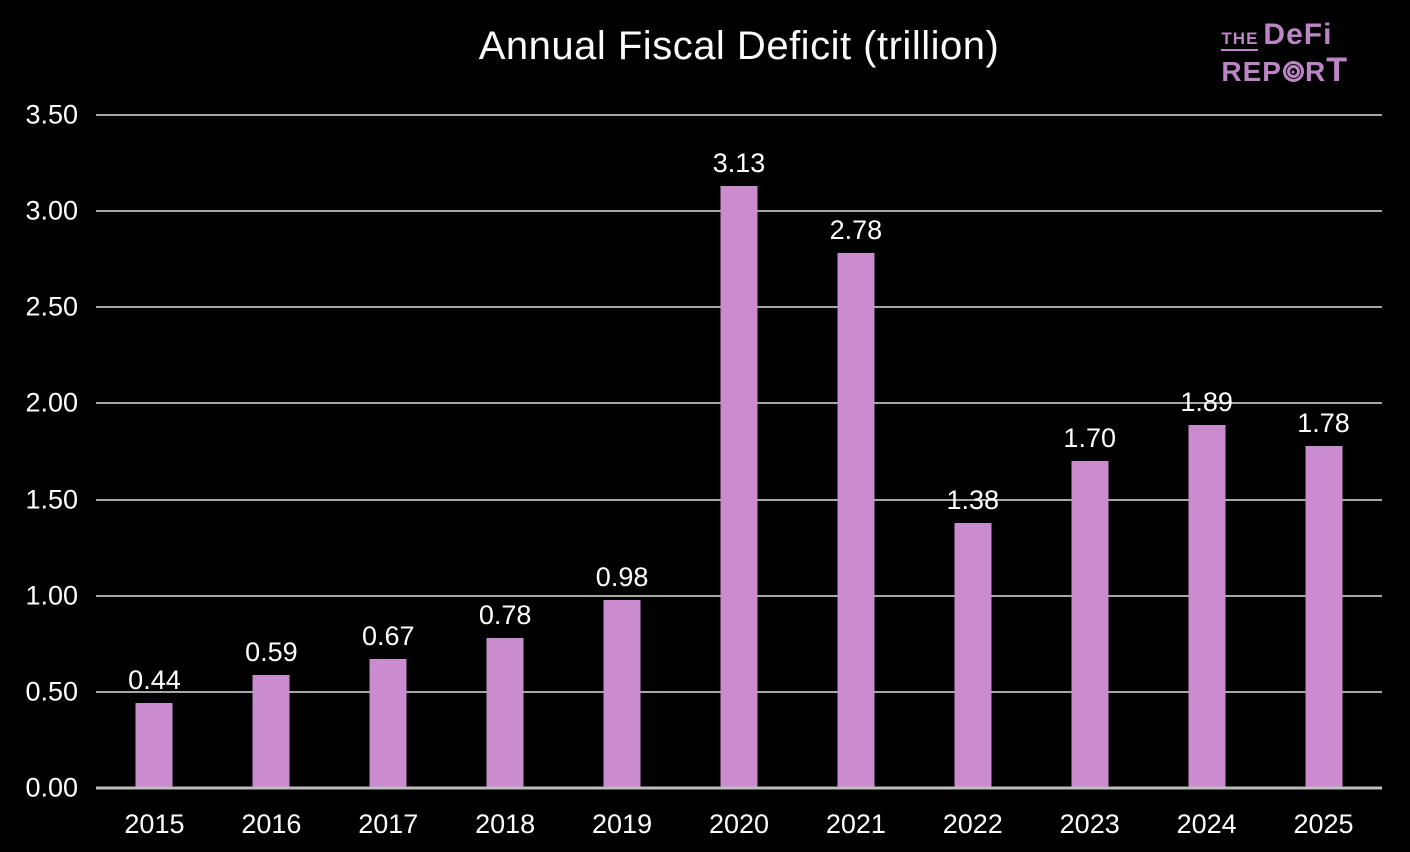 This screenshot has height=852, width=1410. Describe the element at coordinates (51, 595) in the screenshot. I see `y-tick-label: 1.00` at that location.